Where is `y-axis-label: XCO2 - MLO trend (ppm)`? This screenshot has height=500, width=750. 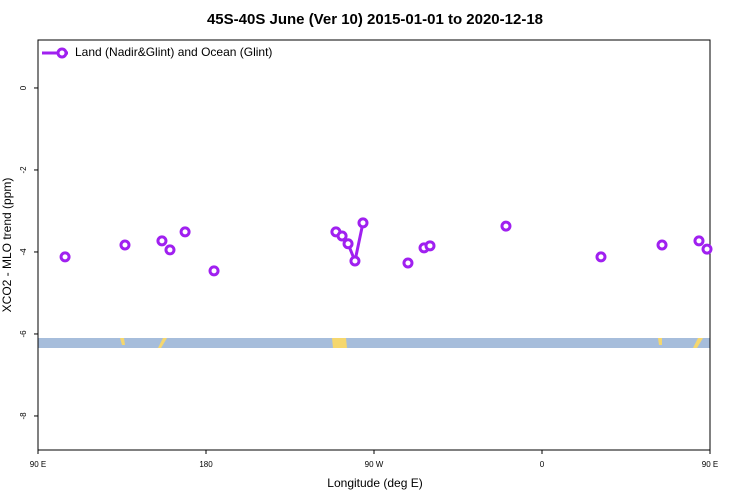
y-axis-label: XCO2 - MLO trend (ppm) is located at coordinates (7, 245).